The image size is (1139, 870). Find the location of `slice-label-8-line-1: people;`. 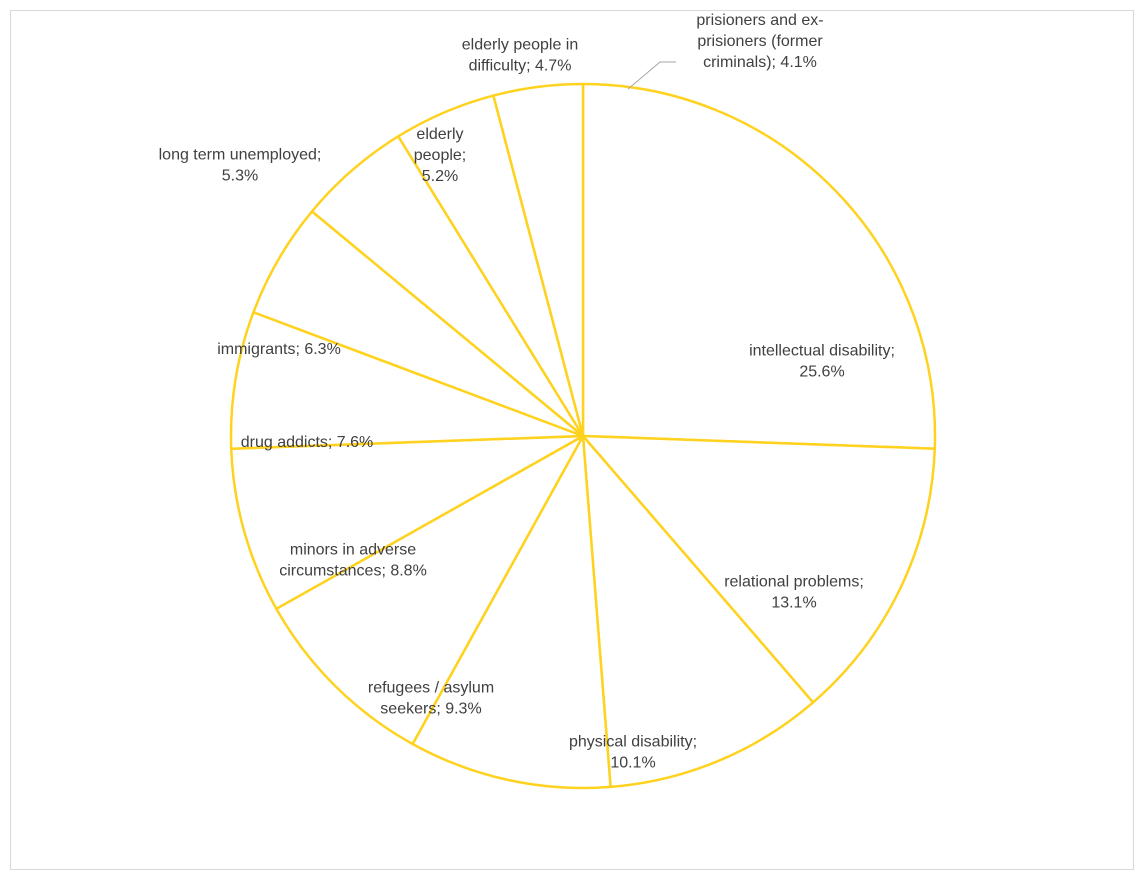

slice-label-8-line-1: people; is located at coordinates (440, 155).